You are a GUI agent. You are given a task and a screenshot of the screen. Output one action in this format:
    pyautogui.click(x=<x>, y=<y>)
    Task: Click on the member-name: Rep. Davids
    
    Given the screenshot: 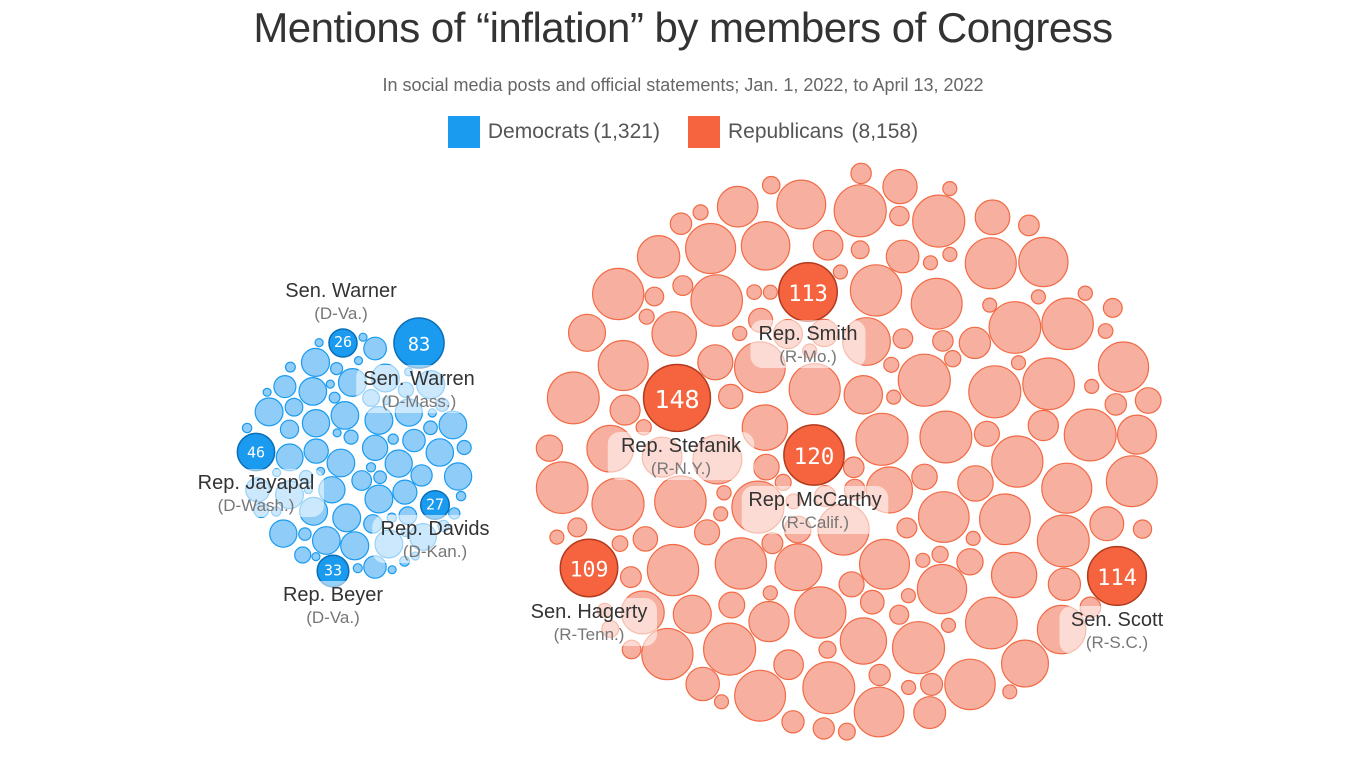 What is the action you would take?
    pyautogui.click(x=435, y=529)
    